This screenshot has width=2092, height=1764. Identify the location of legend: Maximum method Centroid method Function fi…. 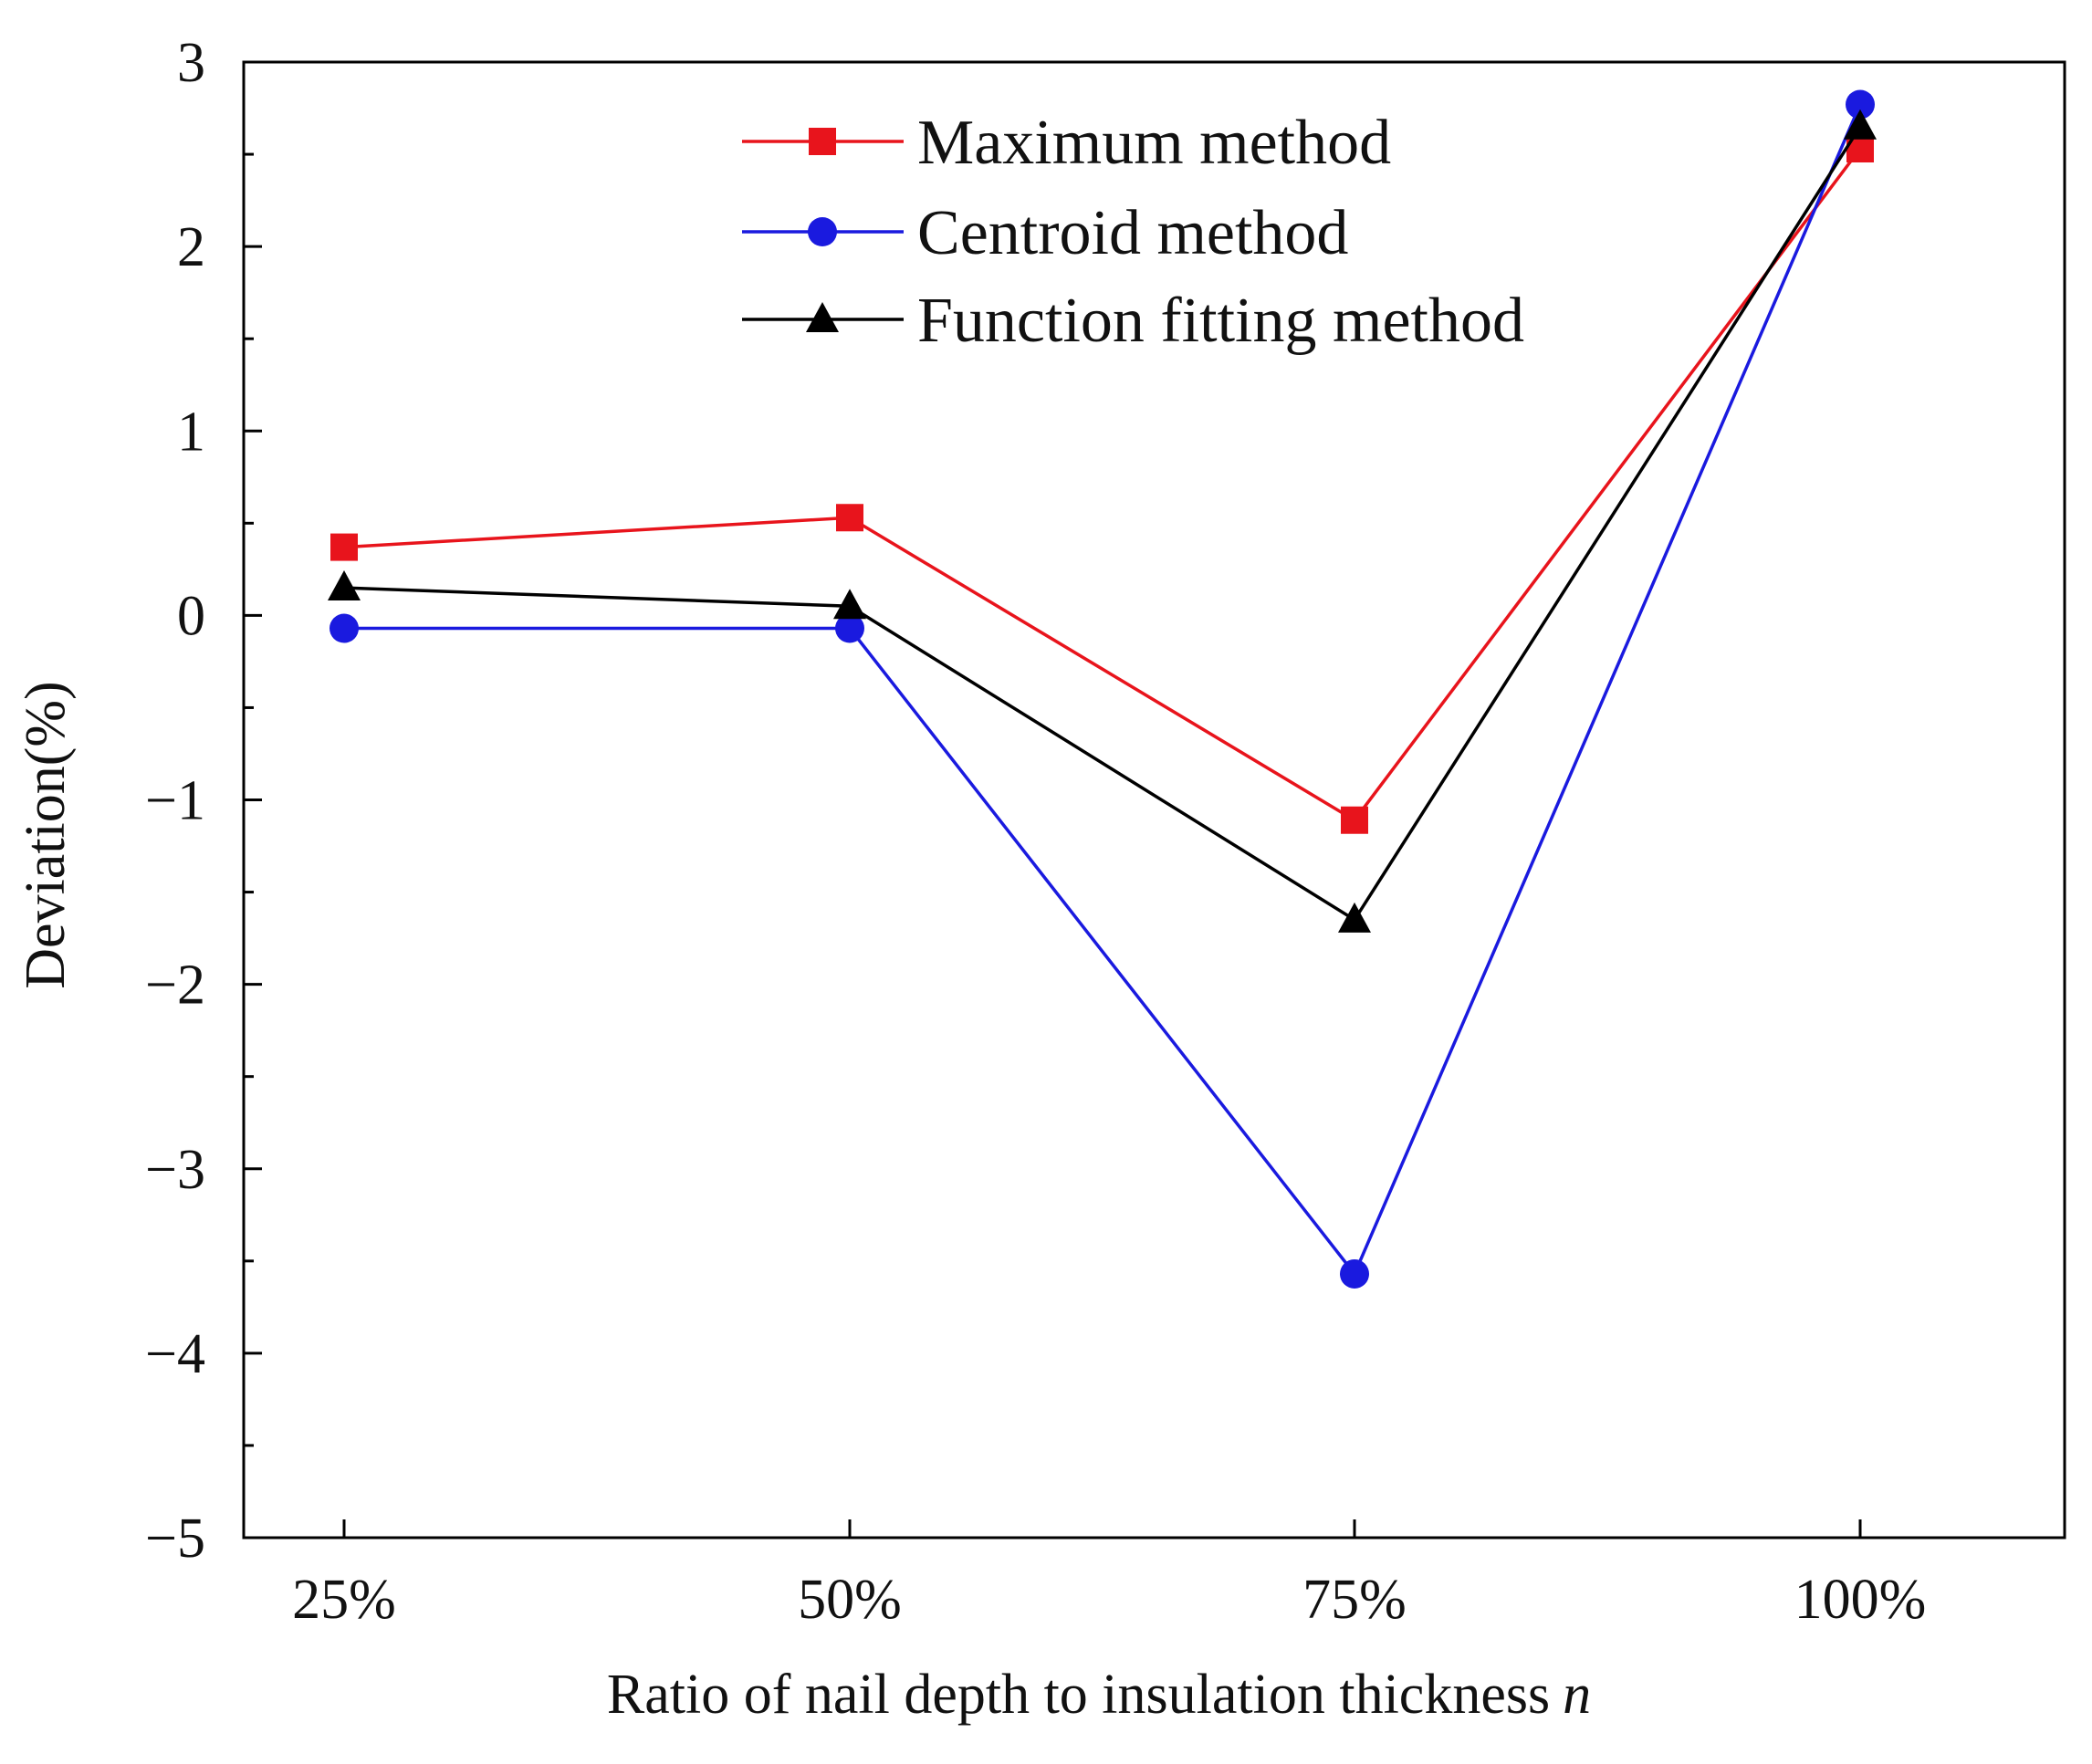
(1133, 232).